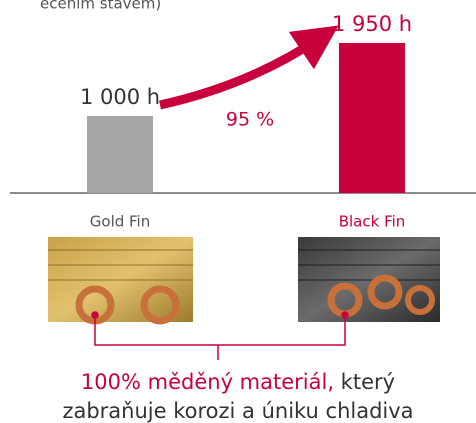  I want to click on annotation: 95 %, so click(250, 120).